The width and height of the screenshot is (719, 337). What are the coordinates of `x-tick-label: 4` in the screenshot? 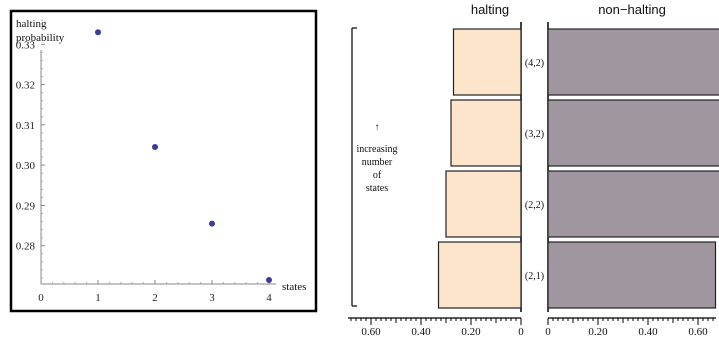 It's located at (269, 298).